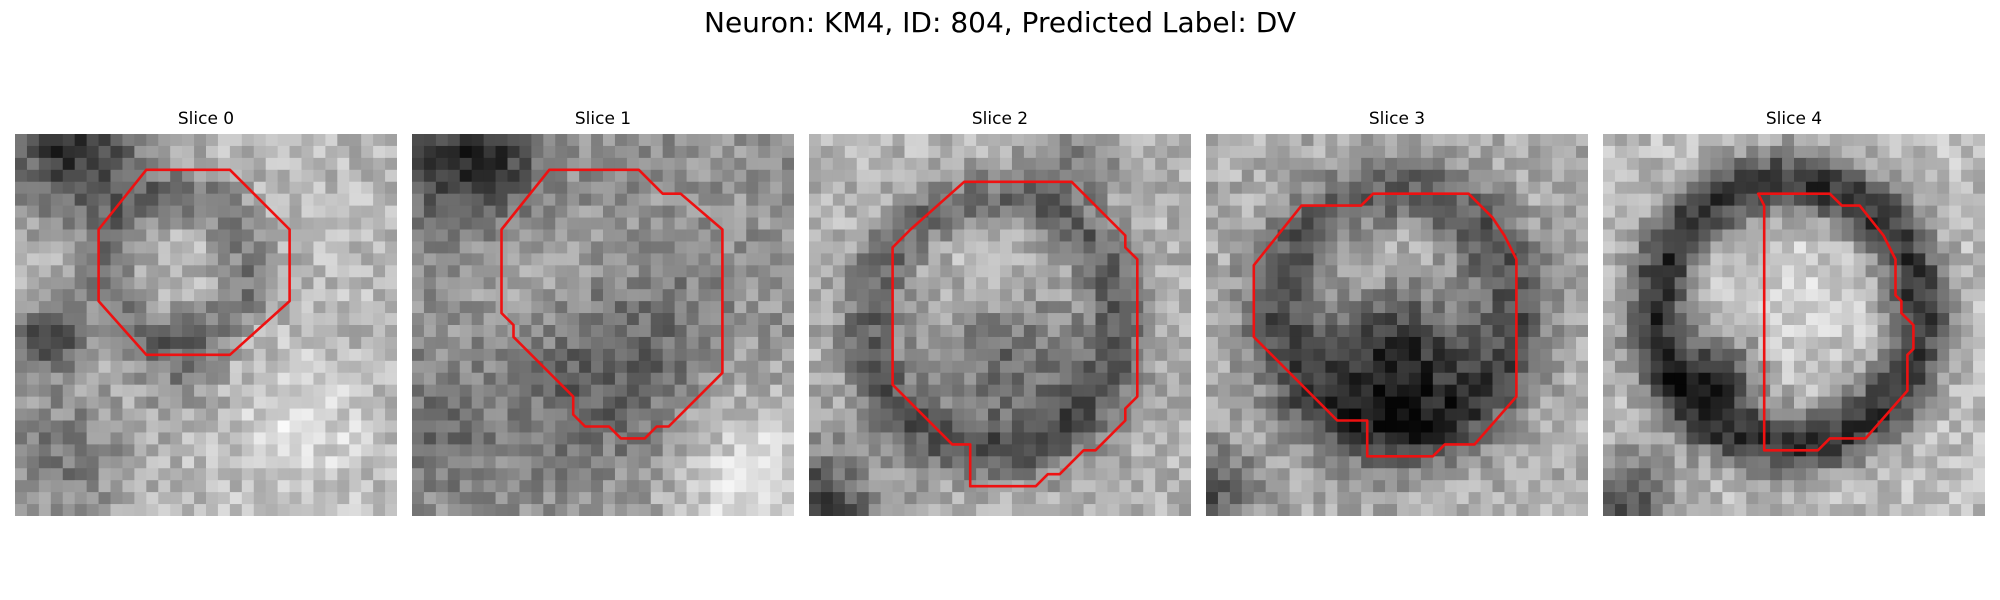  I want to click on slice-panel-1: Slice 1, so click(603, 313).